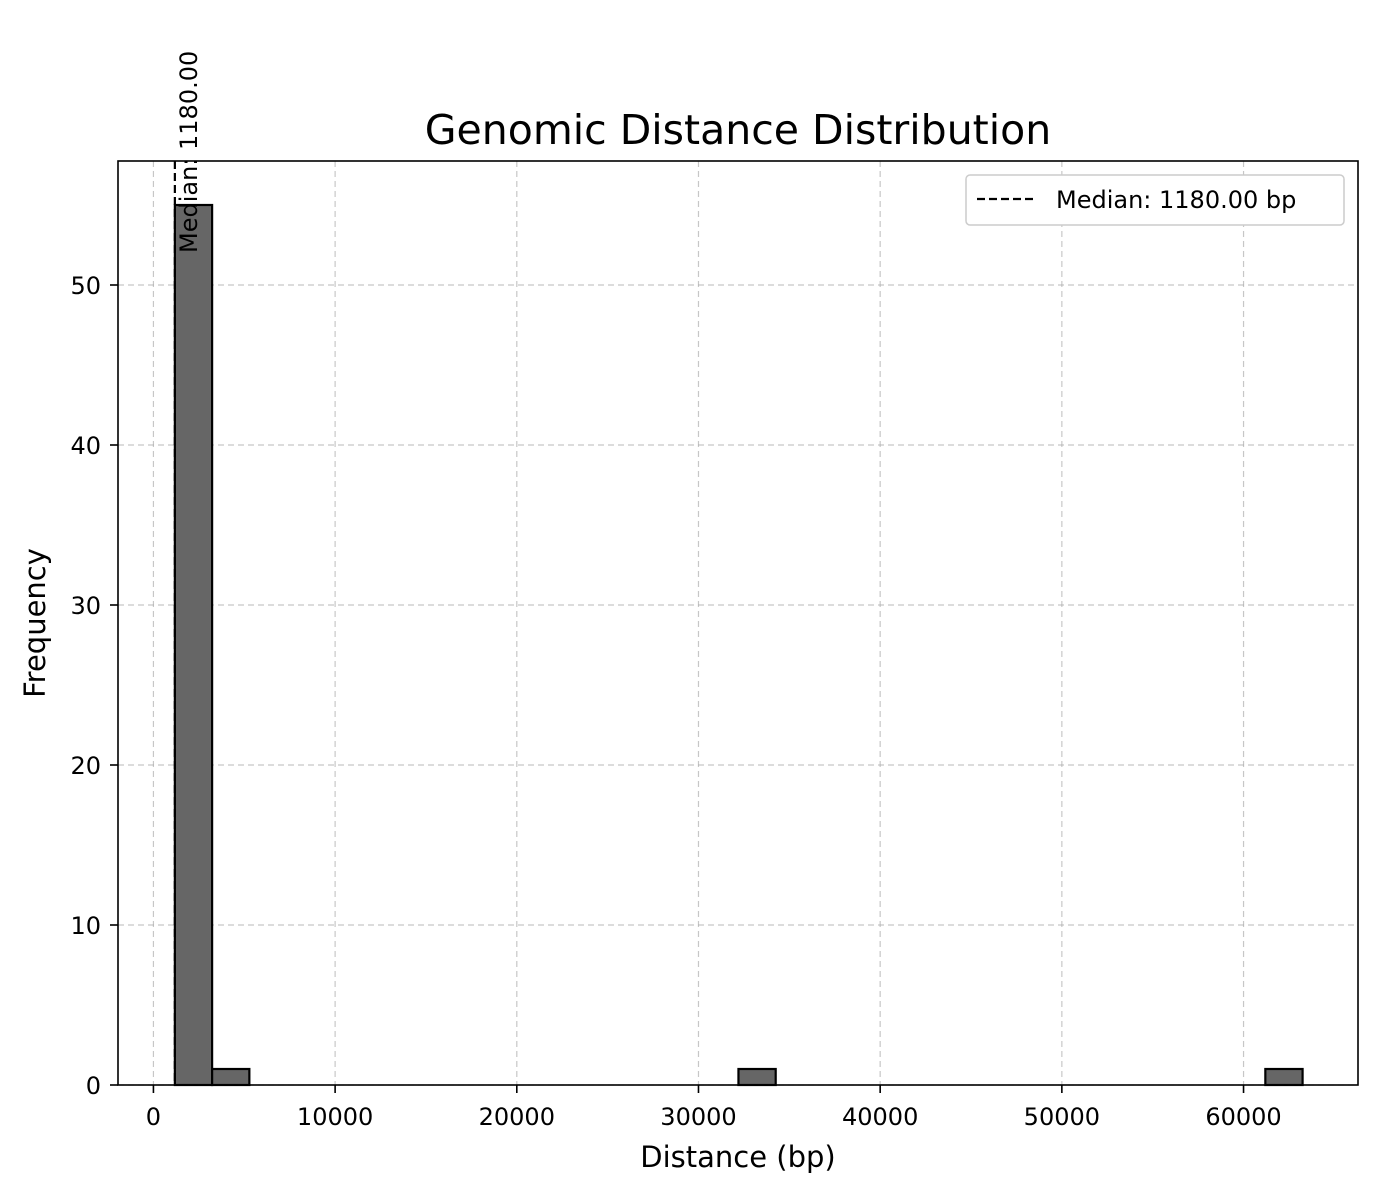 This screenshot has width=1379, height=1196. What do you see at coordinates (880, 1117) in the screenshot?
I see `x-tick-label: 40000` at bounding box center [880, 1117].